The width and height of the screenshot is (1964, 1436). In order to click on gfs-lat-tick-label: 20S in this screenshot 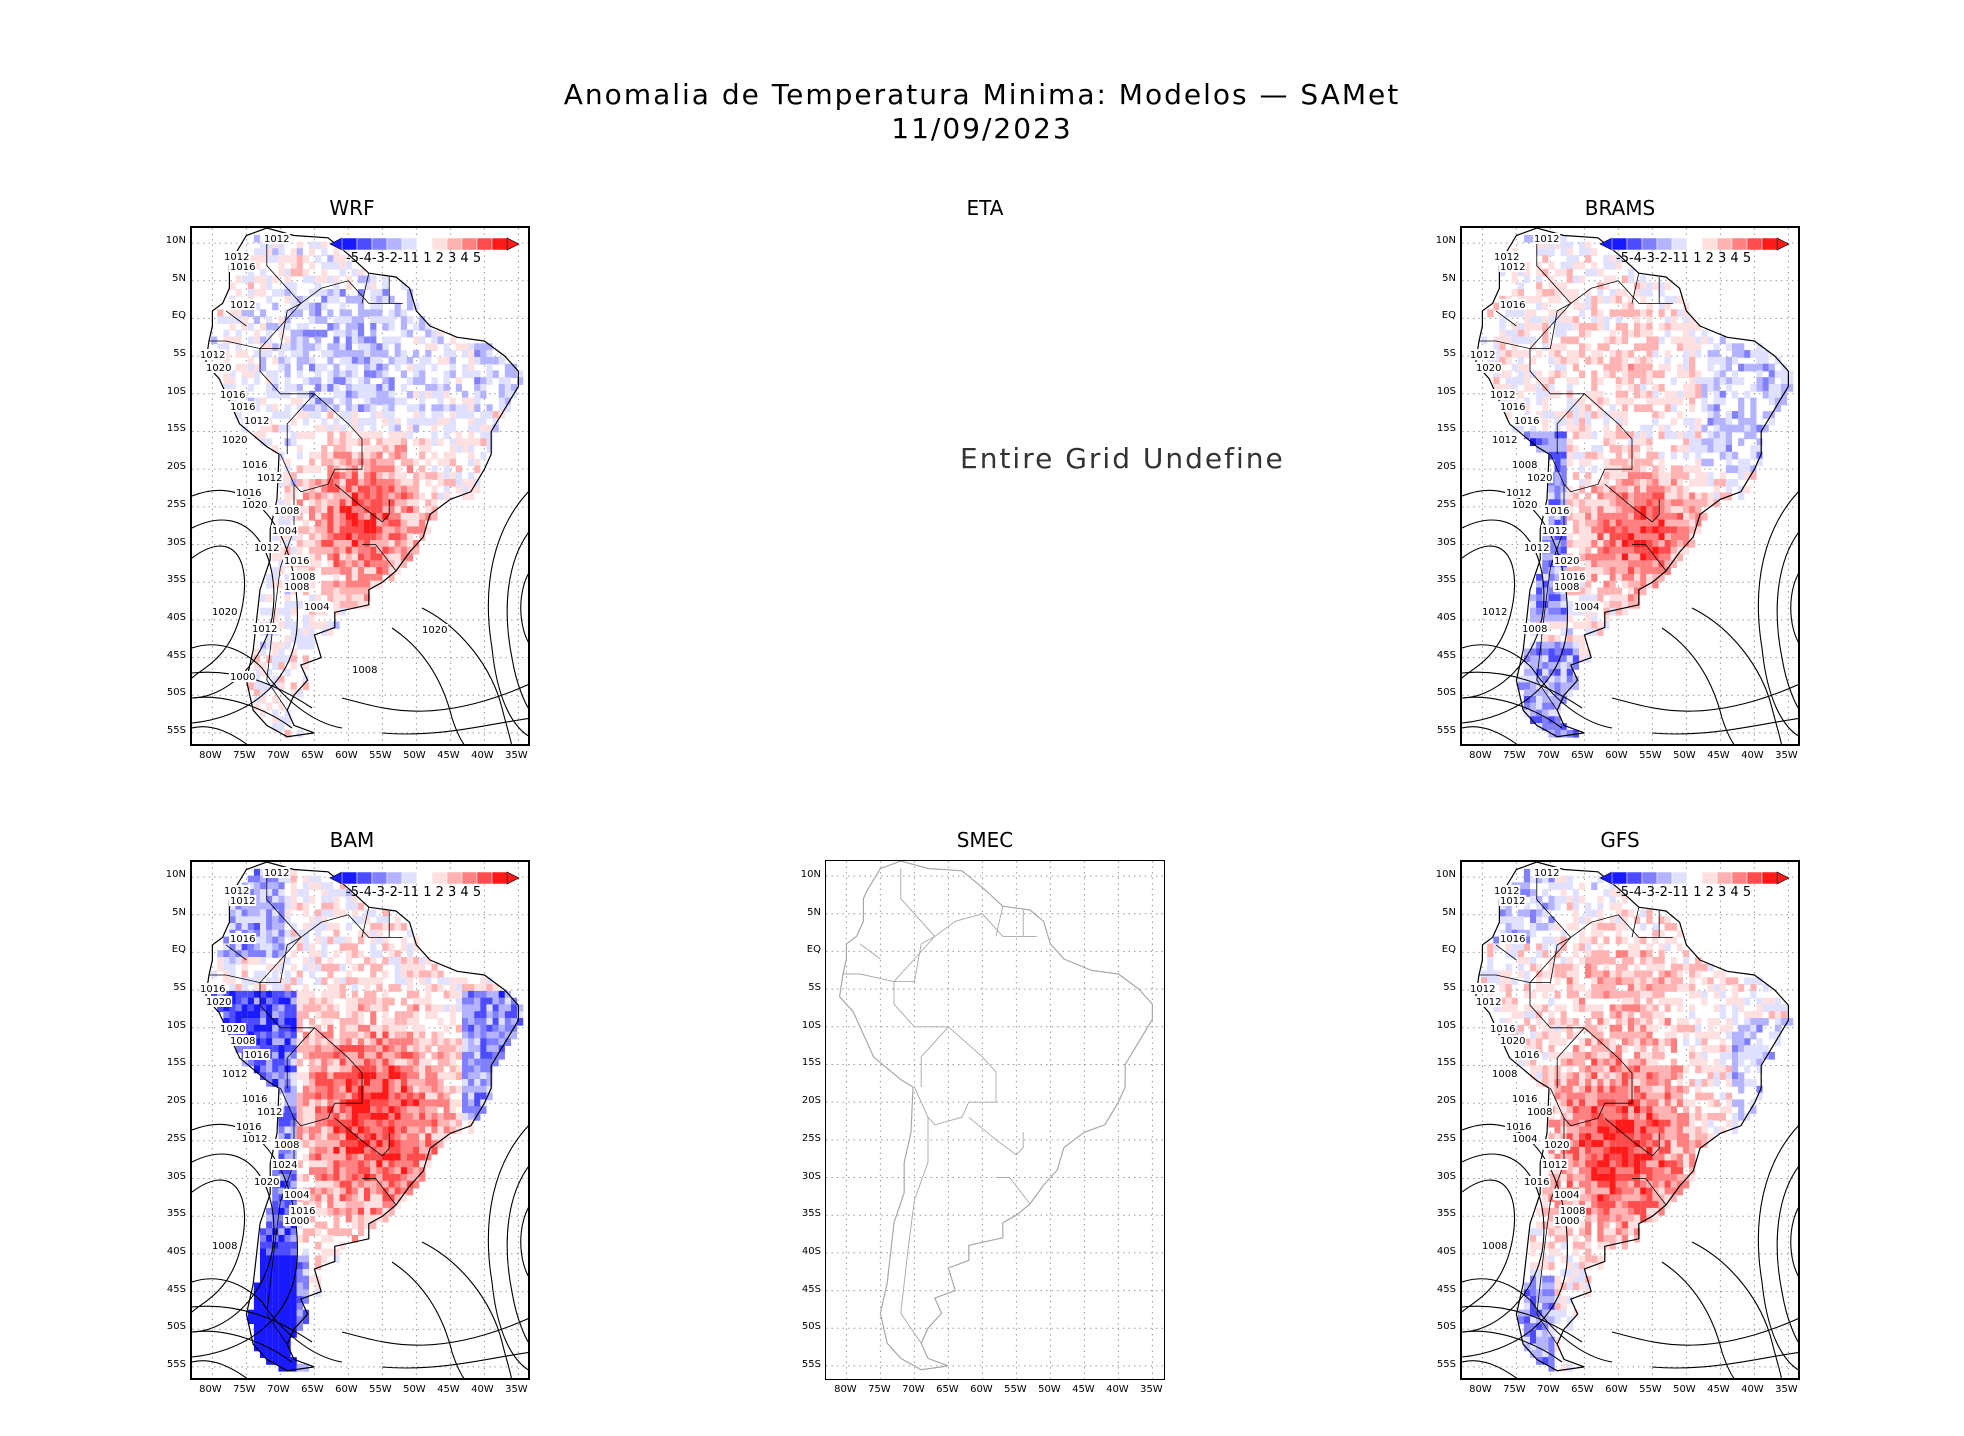, I will do `click(1446, 1101)`.